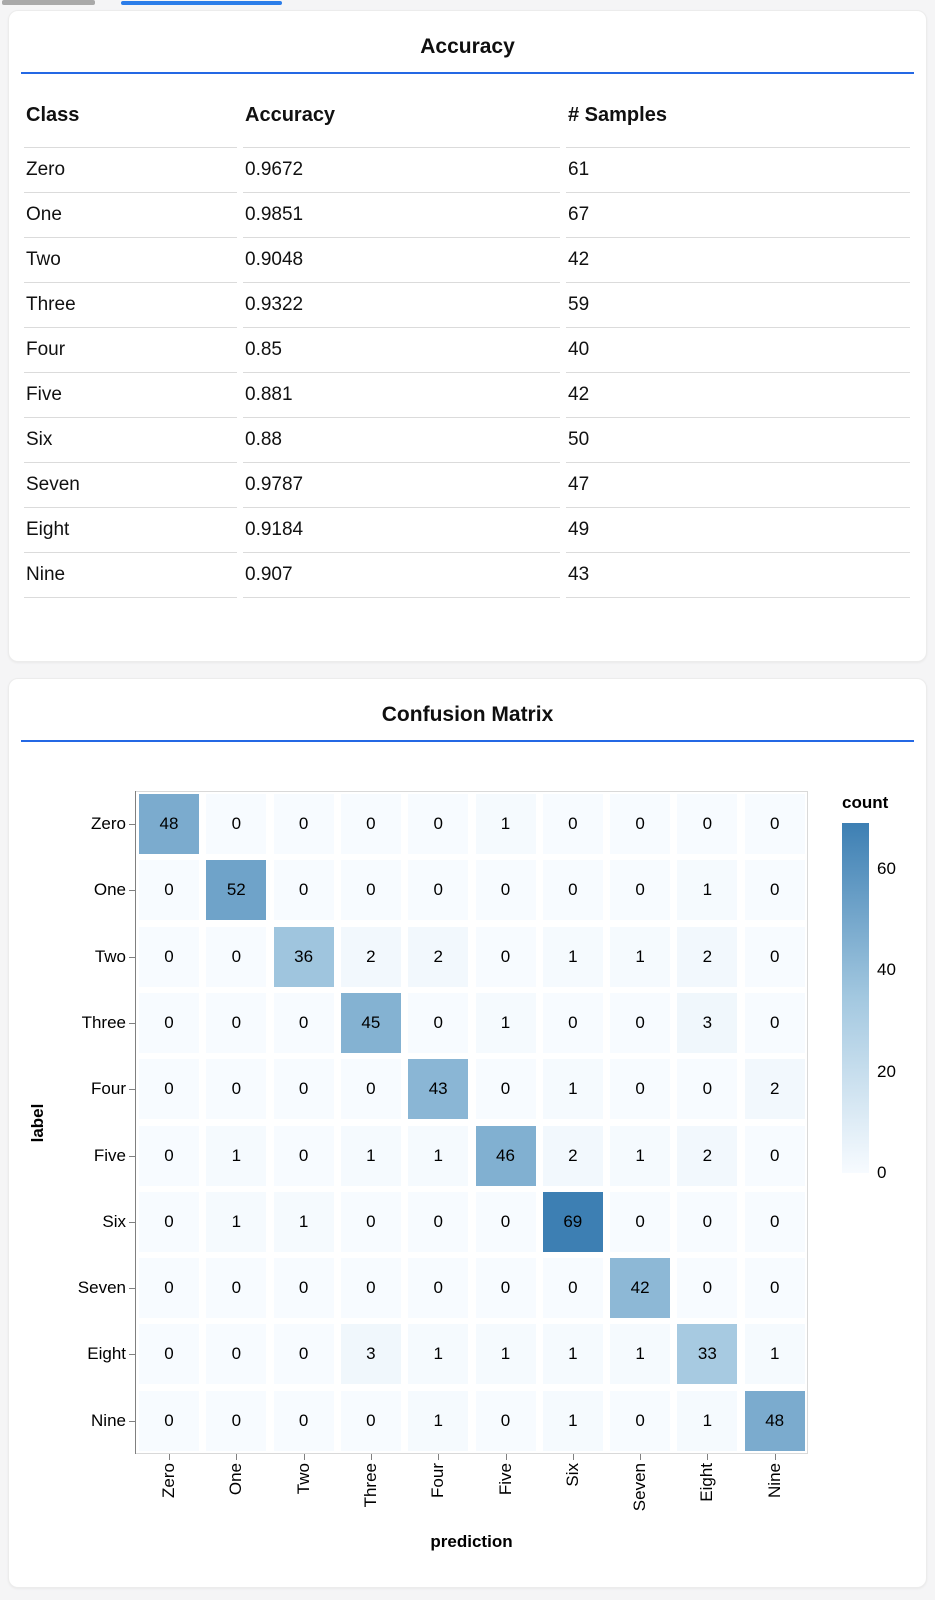 Image resolution: width=935 pixels, height=1600 pixels. I want to click on heatmap-cell: 43, so click(438, 1089).